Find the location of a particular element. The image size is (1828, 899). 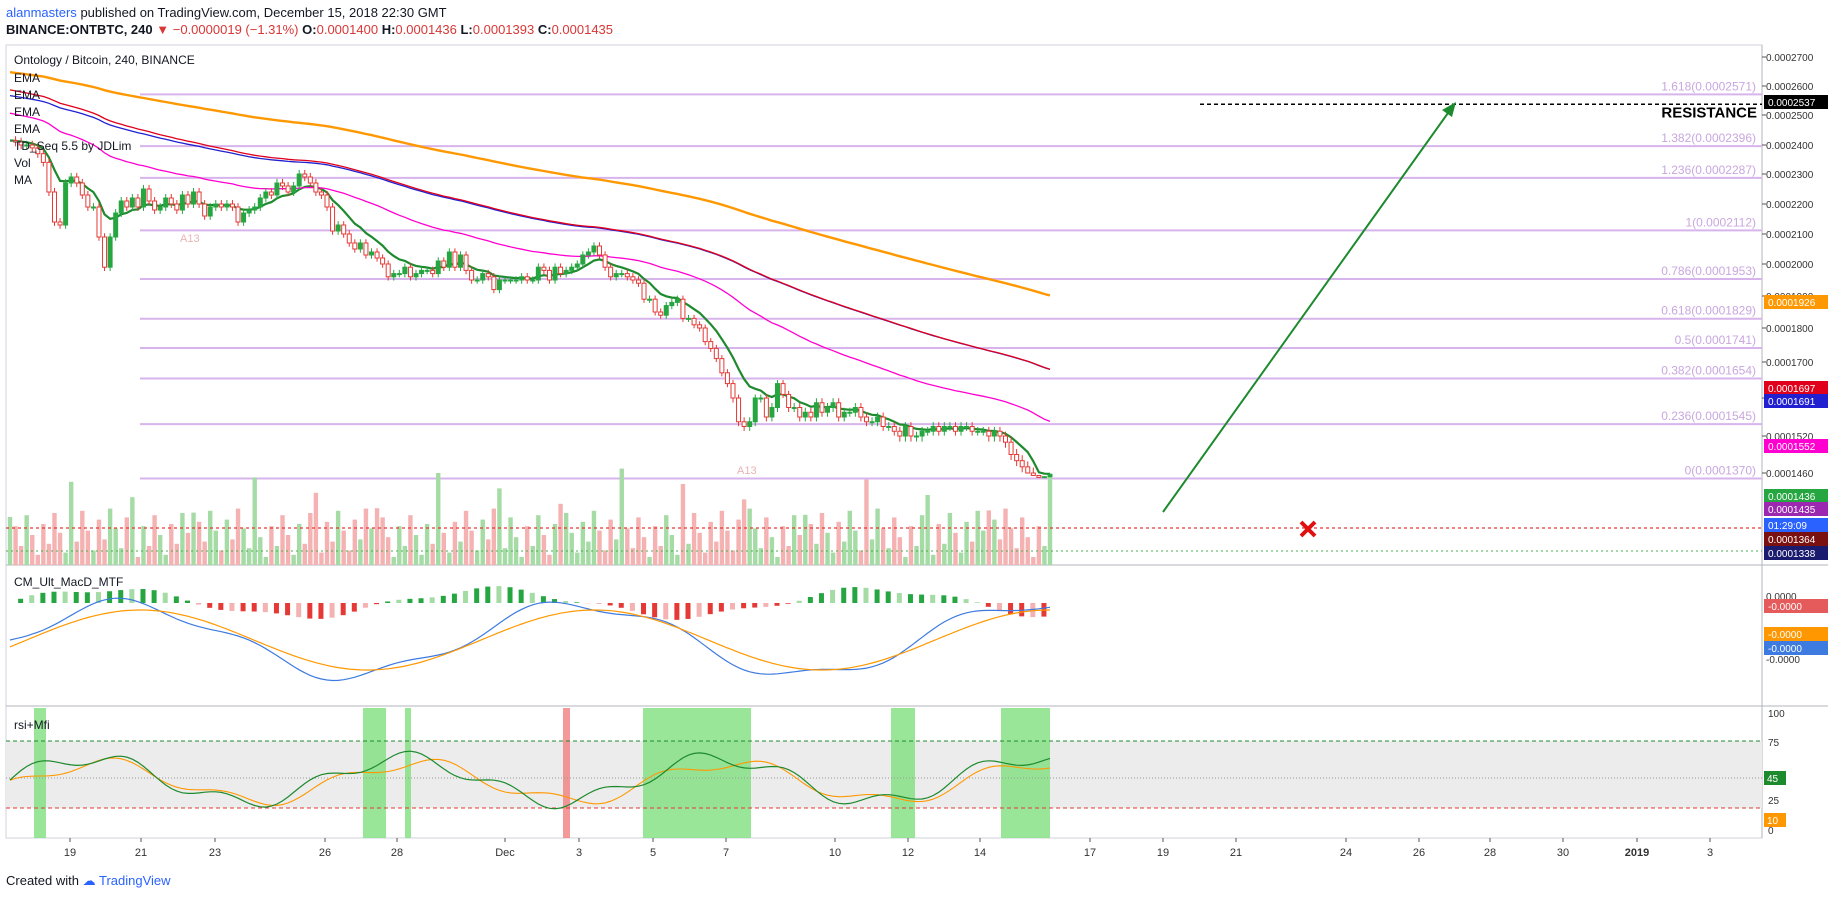

legend-item: TD_Seq 5.5 by JDLim is located at coordinates (72, 146).